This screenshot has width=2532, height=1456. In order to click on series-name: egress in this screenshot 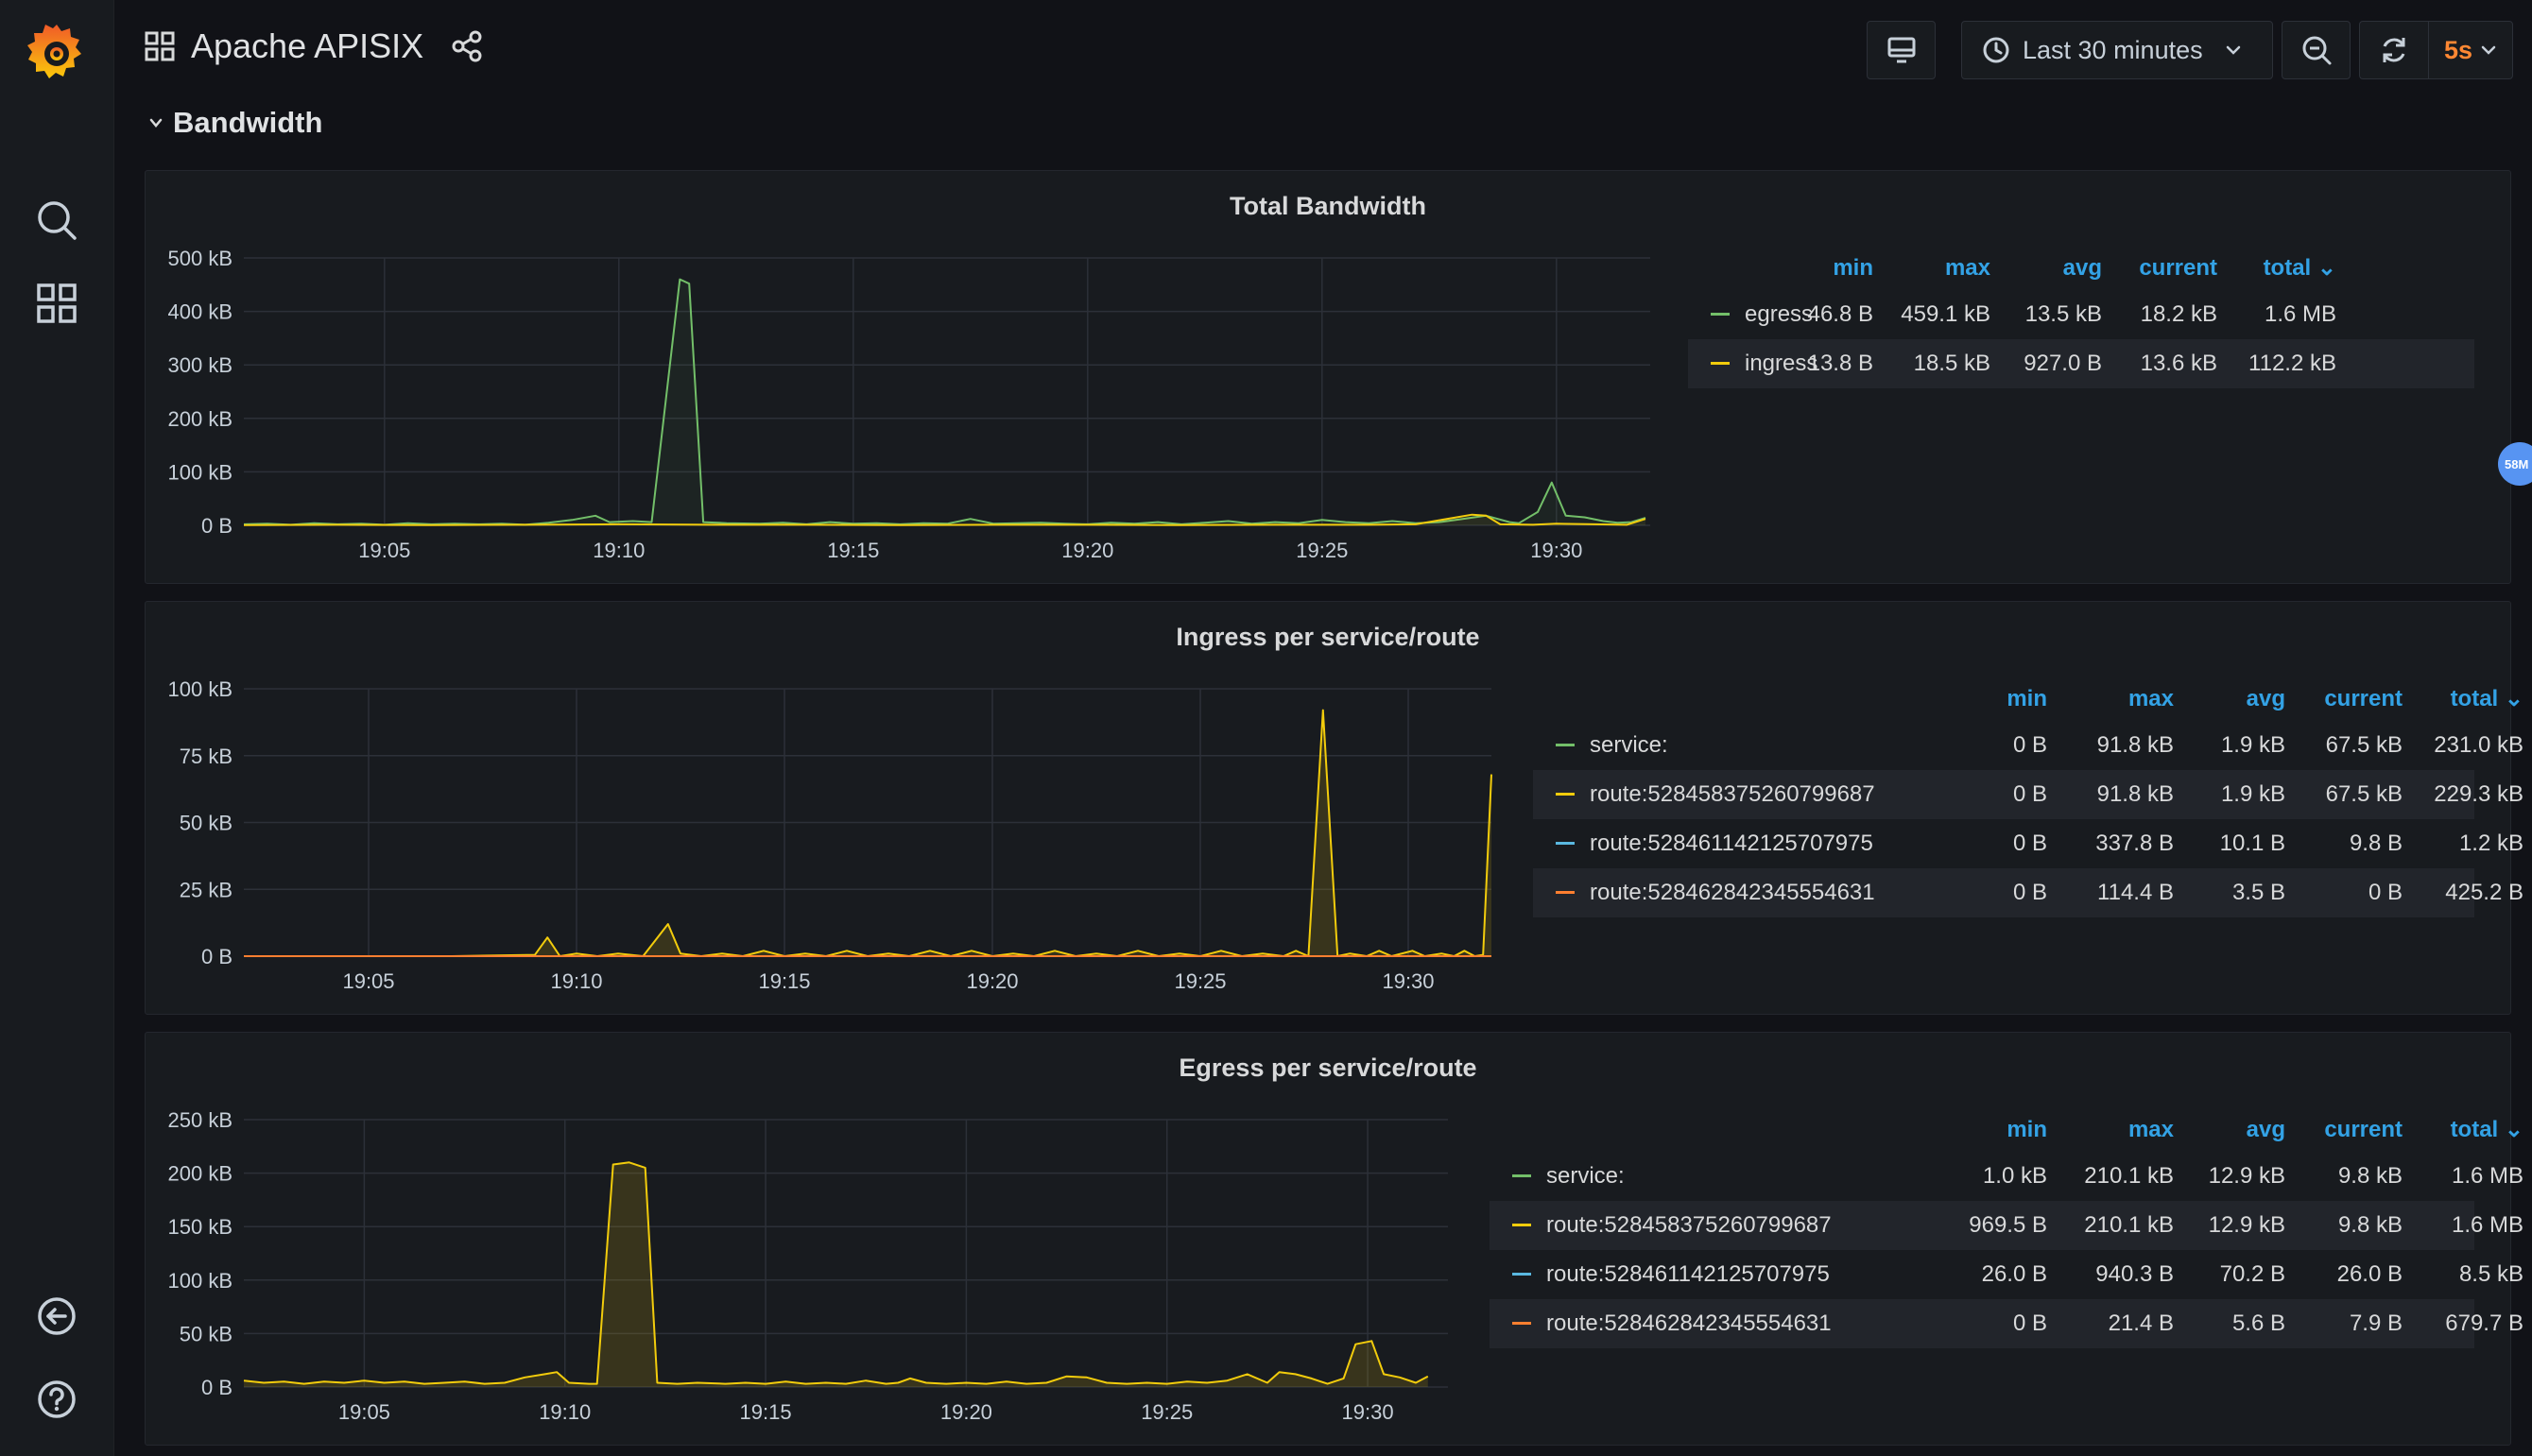, I will do `click(1779, 314)`.